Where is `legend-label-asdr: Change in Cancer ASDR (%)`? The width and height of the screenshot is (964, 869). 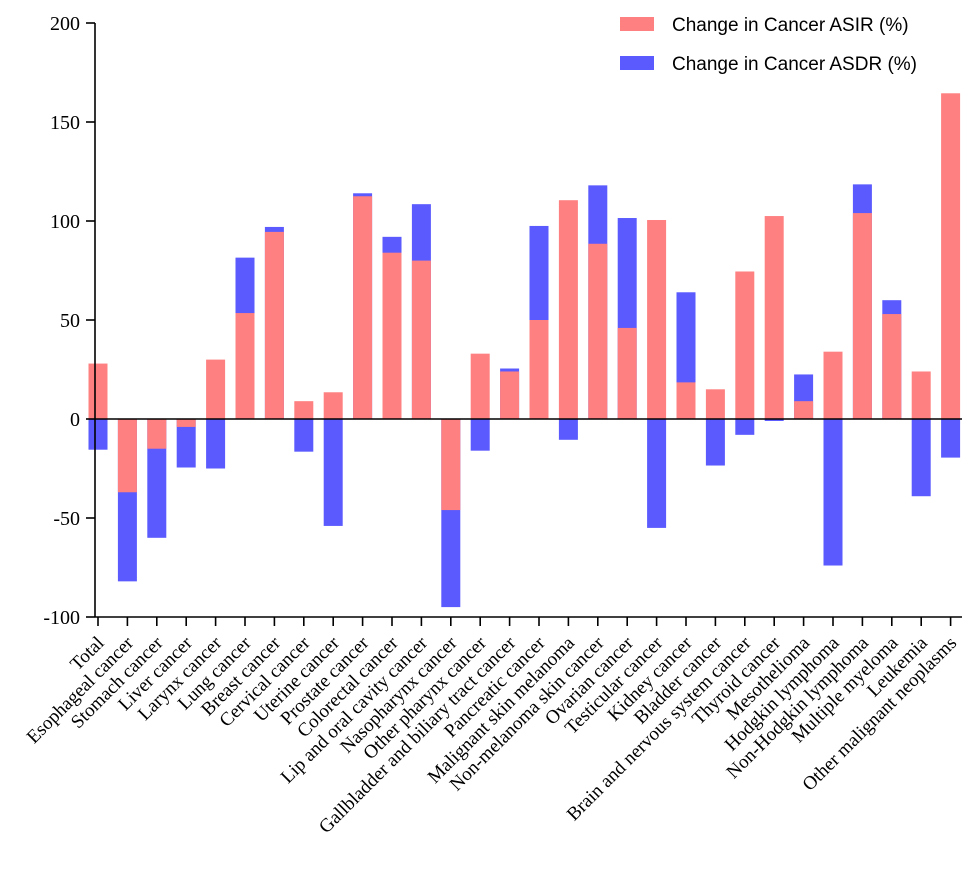 legend-label-asdr: Change in Cancer ASDR (%) is located at coordinates (794, 64).